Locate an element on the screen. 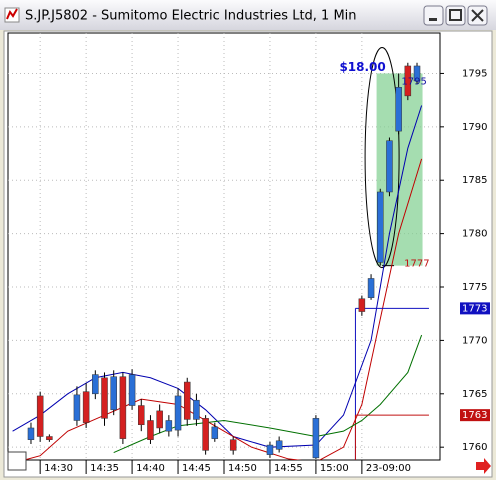 The image size is (496, 484). minimize-button is located at coordinates (433, 15).